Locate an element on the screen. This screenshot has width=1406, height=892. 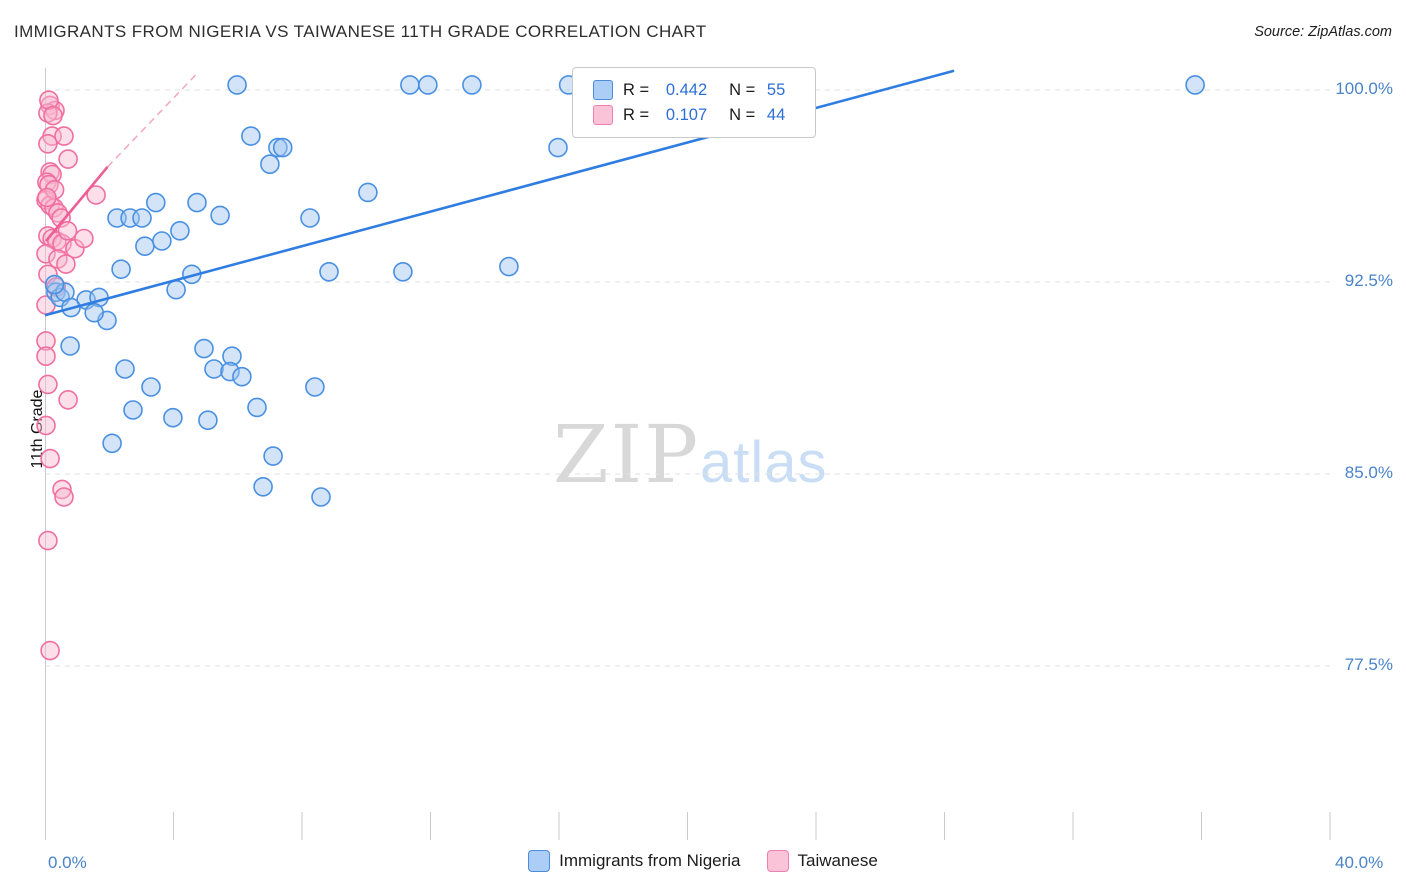
stats-legend-row-nigeria: R = 0.442 N = 55 is located at coordinates (697, 90).